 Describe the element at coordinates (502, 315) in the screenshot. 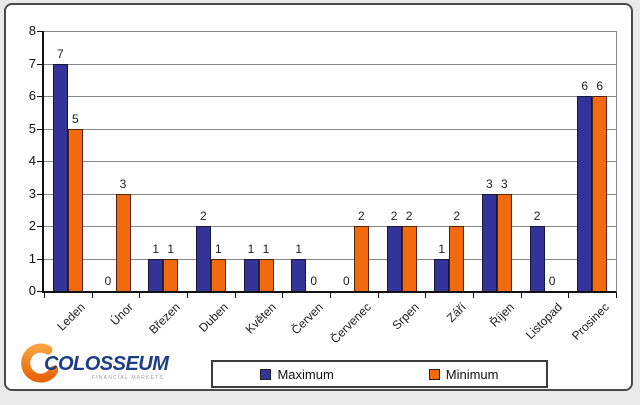

I see `x-axis-label: Říjen` at that location.